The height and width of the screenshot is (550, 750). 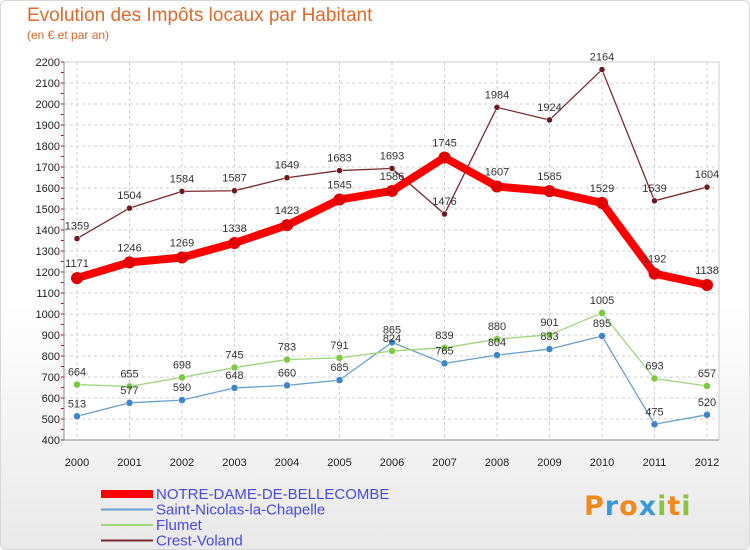 What do you see at coordinates (182, 179) in the screenshot?
I see `data-label: 1584` at bounding box center [182, 179].